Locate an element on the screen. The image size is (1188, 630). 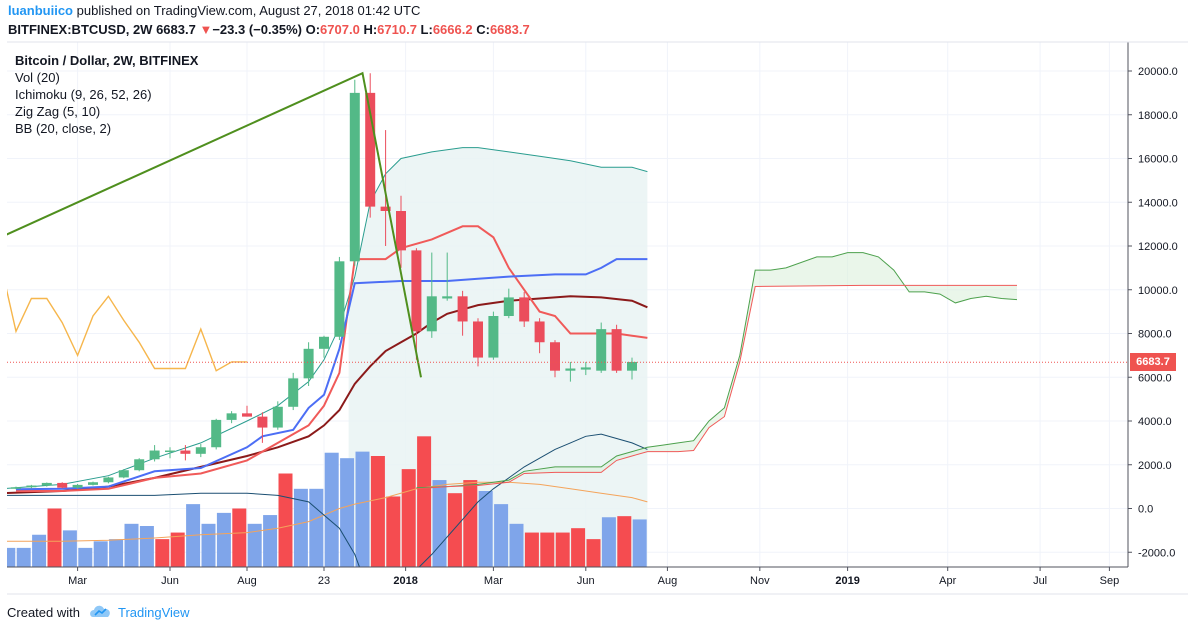
x-tick-label: Nov is located at coordinates (760, 581).